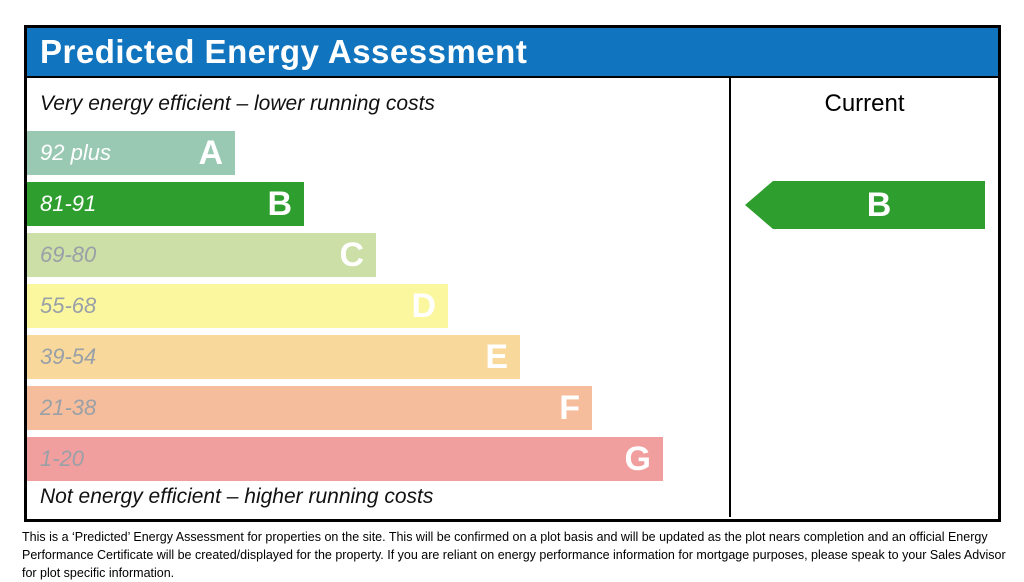 The width and height of the screenshot is (1024, 582). I want to click on band-range-label: 39-54, so click(68, 356).